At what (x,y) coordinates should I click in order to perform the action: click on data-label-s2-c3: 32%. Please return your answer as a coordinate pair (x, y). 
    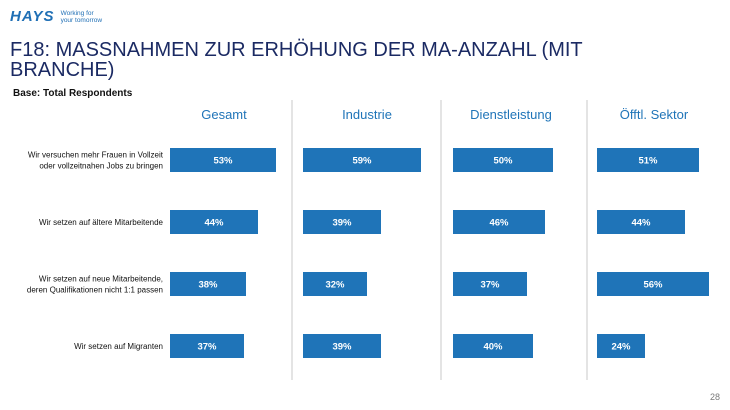
    Looking at the image, I should click on (335, 285).